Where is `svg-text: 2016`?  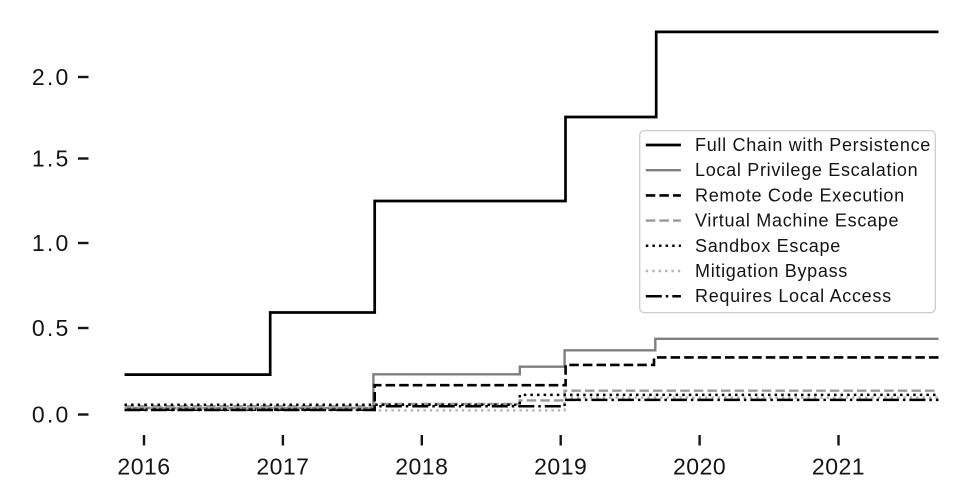 svg-text: 2016 is located at coordinates (143, 467).